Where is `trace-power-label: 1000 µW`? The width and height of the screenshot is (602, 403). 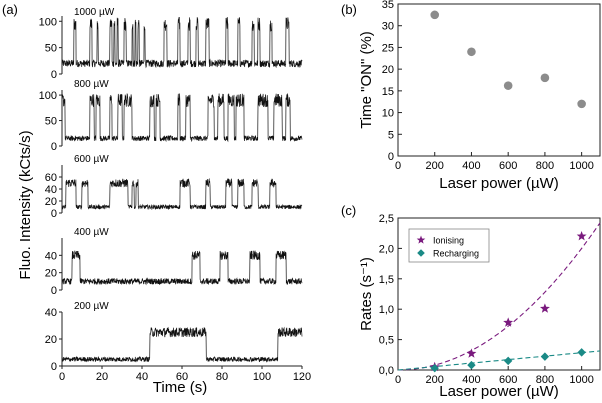 trace-power-label: 1000 µW is located at coordinates (94, 12).